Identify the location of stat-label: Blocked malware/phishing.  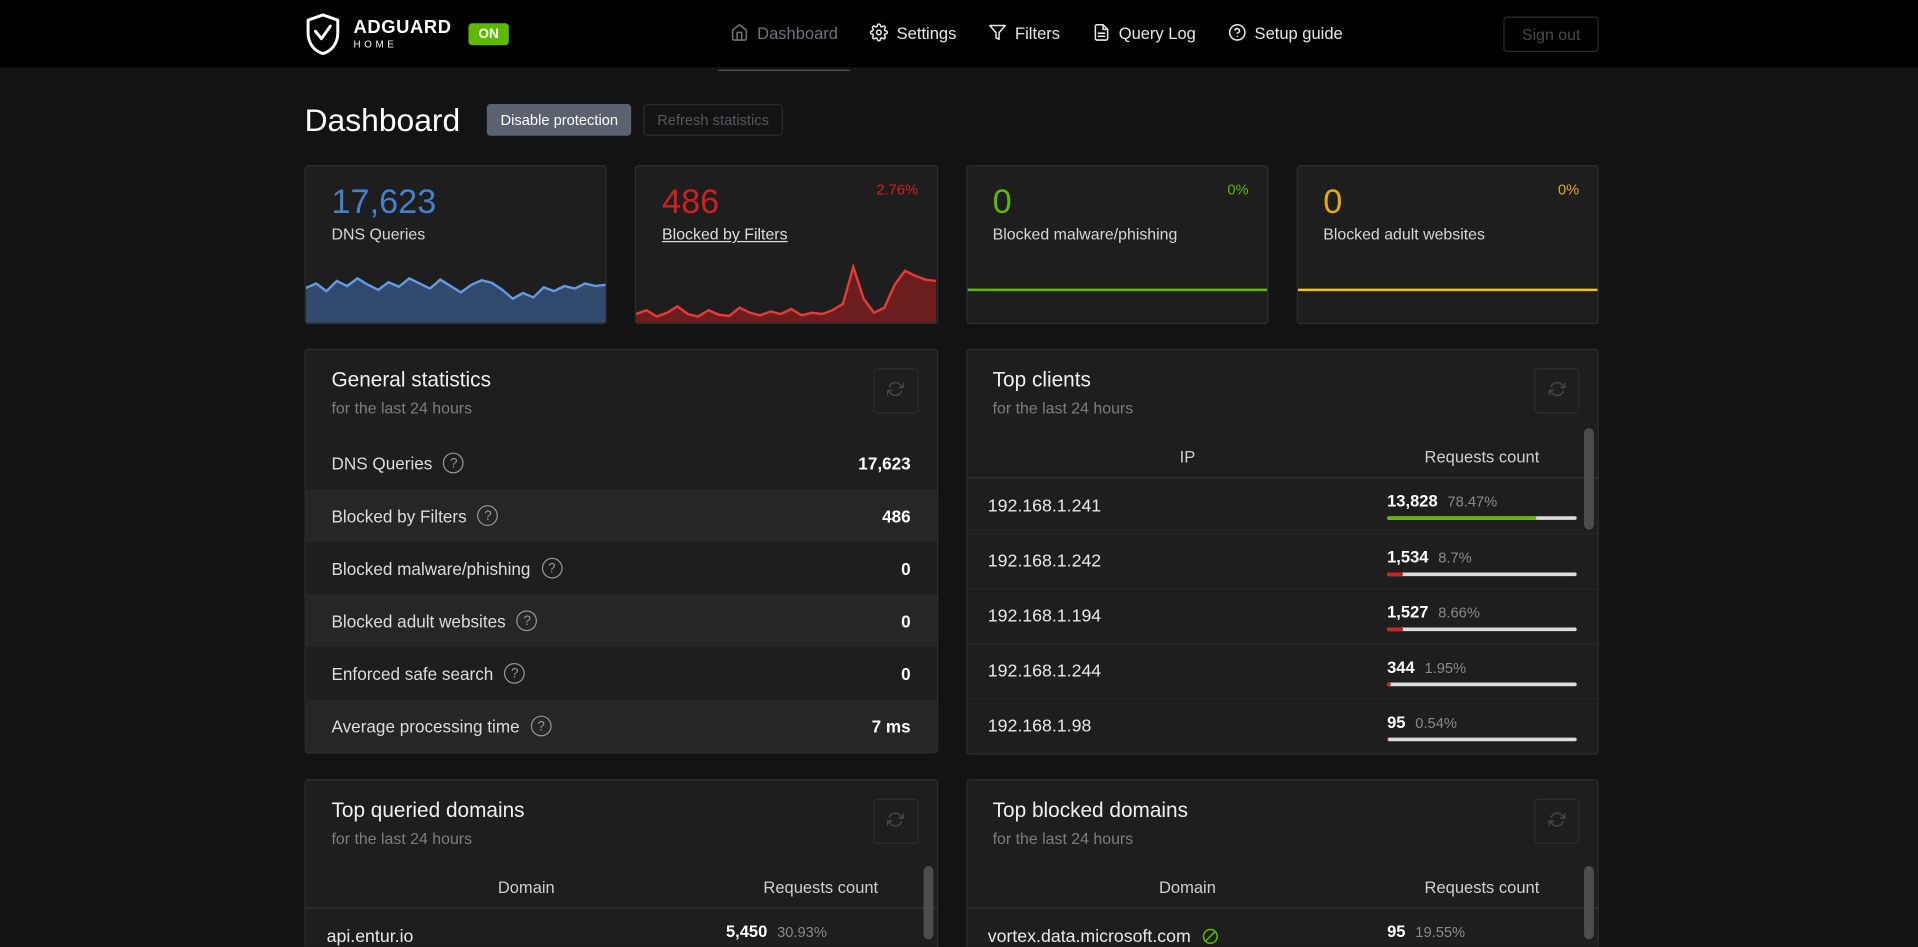
(1085, 234).